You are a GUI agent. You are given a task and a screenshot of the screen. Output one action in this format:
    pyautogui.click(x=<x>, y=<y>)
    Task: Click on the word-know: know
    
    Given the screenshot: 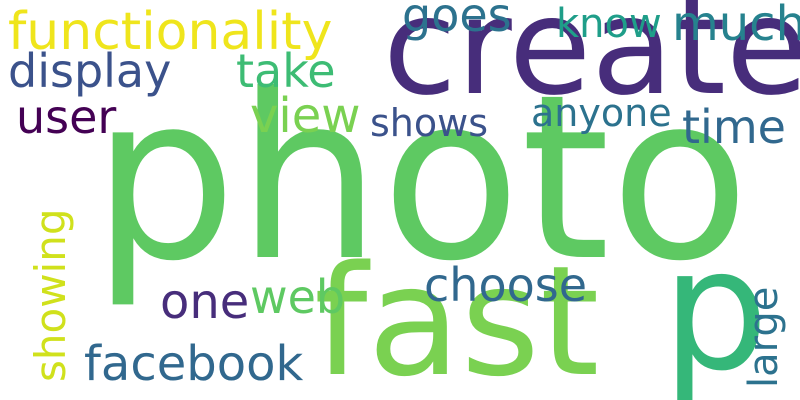 What is the action you would take?
    pyautogui.click(x=609, y=24)
    